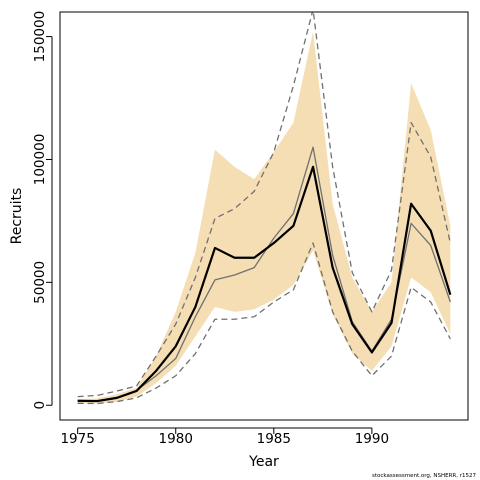 The height and width of the screenshot is (480, 480). Describe the element at coordinates (274, 439) in the screenshot. I see `x-tick-label: 1985` at that location.